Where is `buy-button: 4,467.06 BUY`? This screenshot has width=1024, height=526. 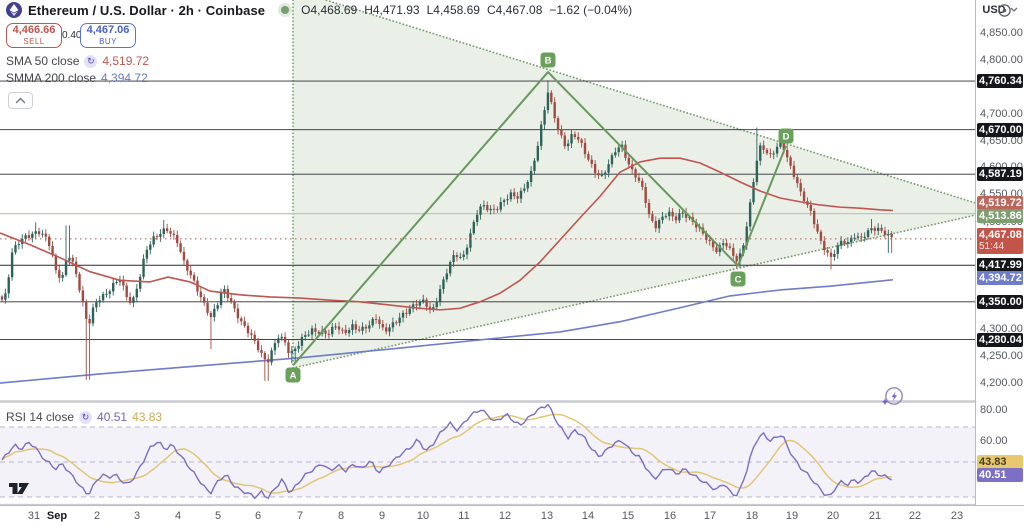 buy-button: 4,467.06 BUY is located at coordinates (108, 35).